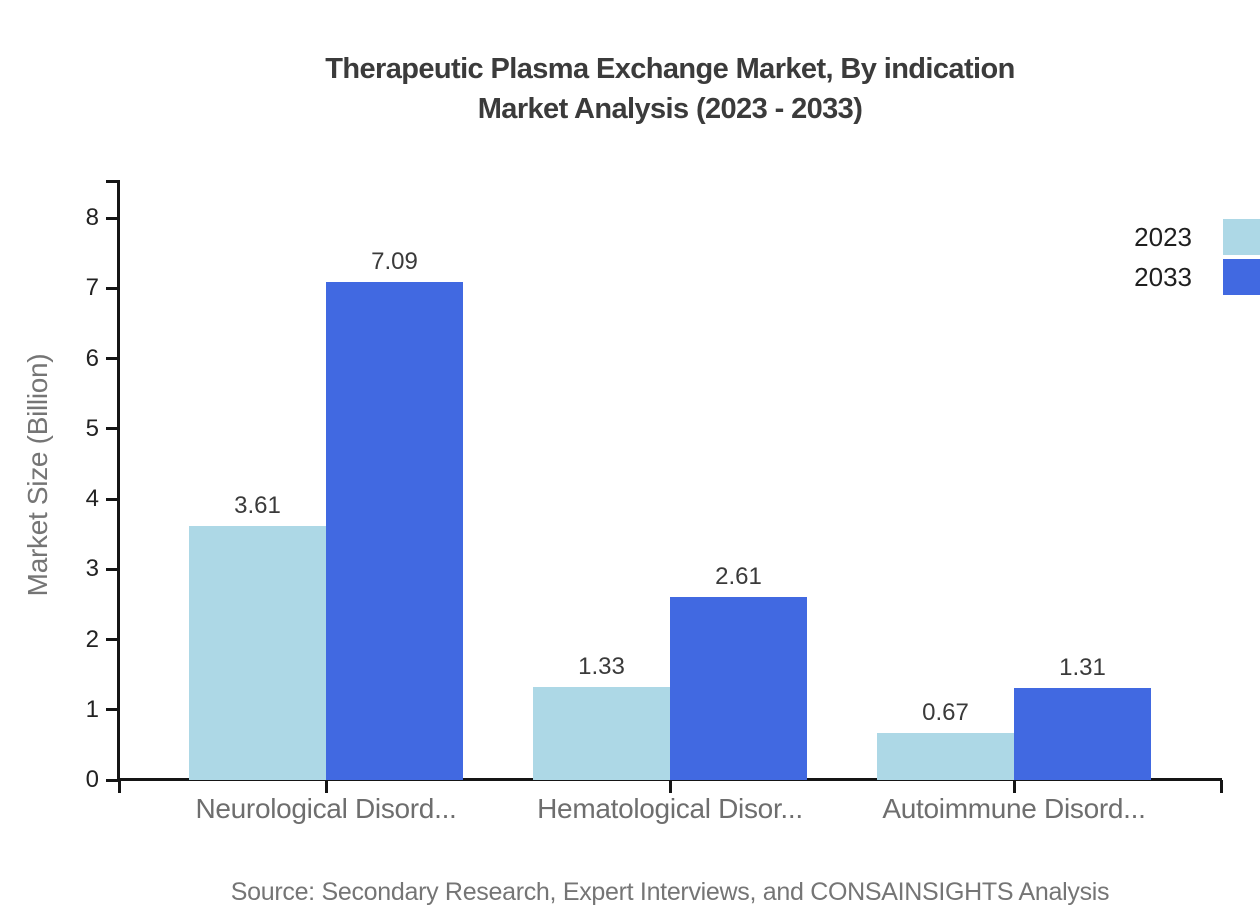  Describe the element at coordinates (394, 261) in the screenshot. I see `value-label-2033-0: 7.09` at that location.